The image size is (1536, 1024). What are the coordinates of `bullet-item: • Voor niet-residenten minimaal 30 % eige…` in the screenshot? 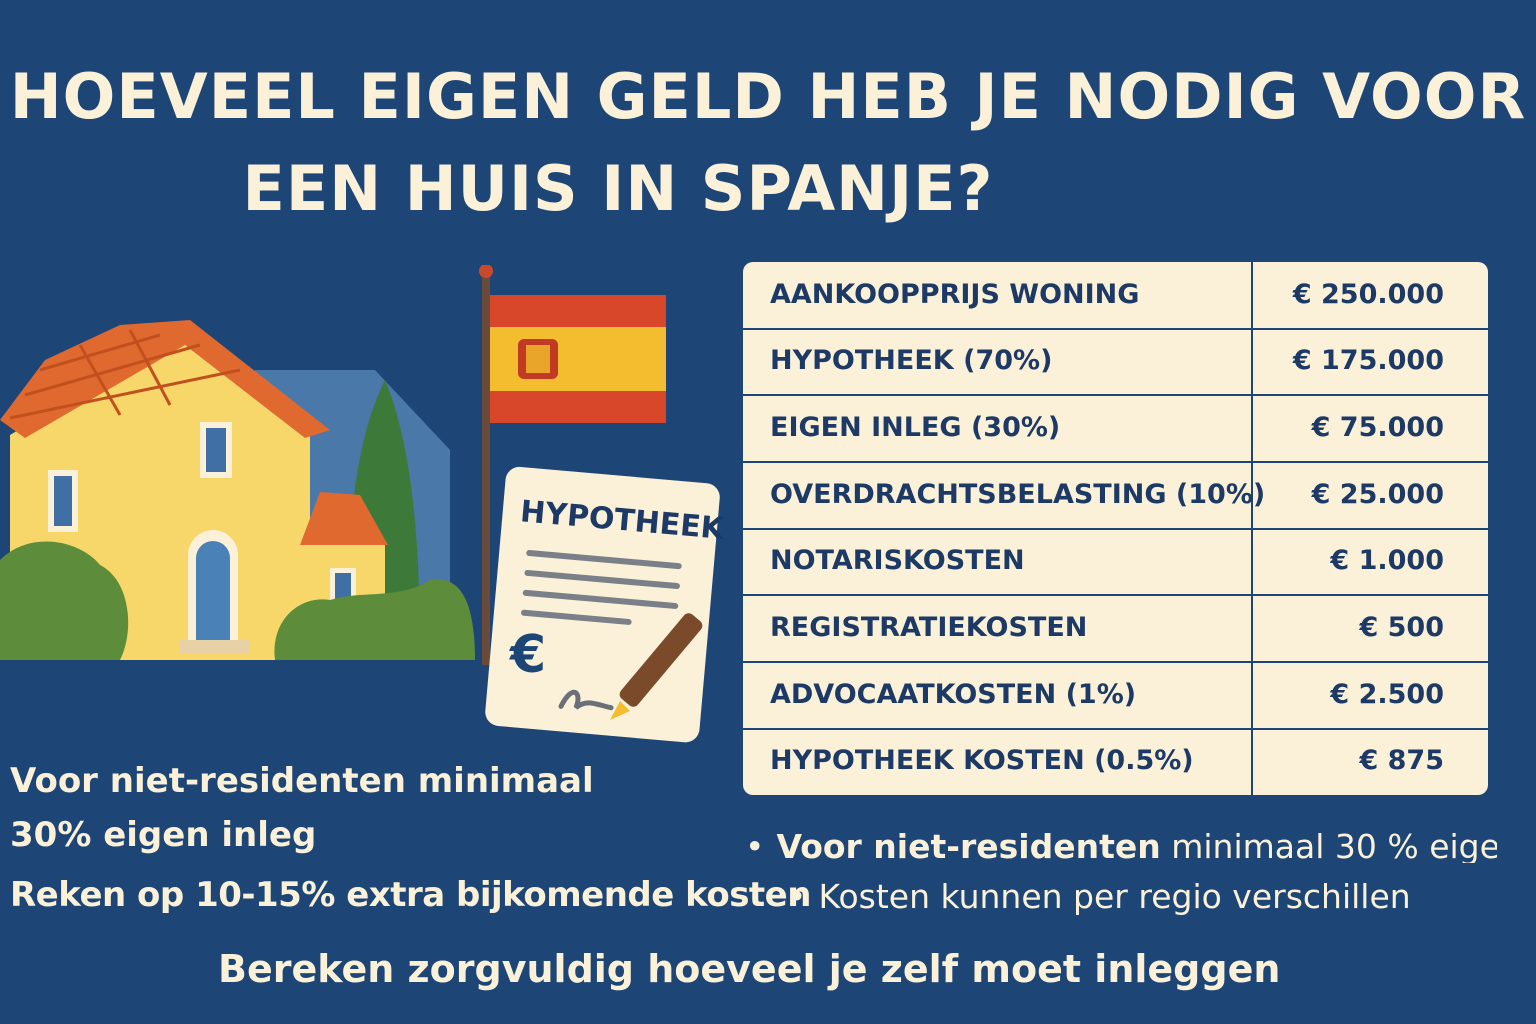 It's located at (1121, 846).